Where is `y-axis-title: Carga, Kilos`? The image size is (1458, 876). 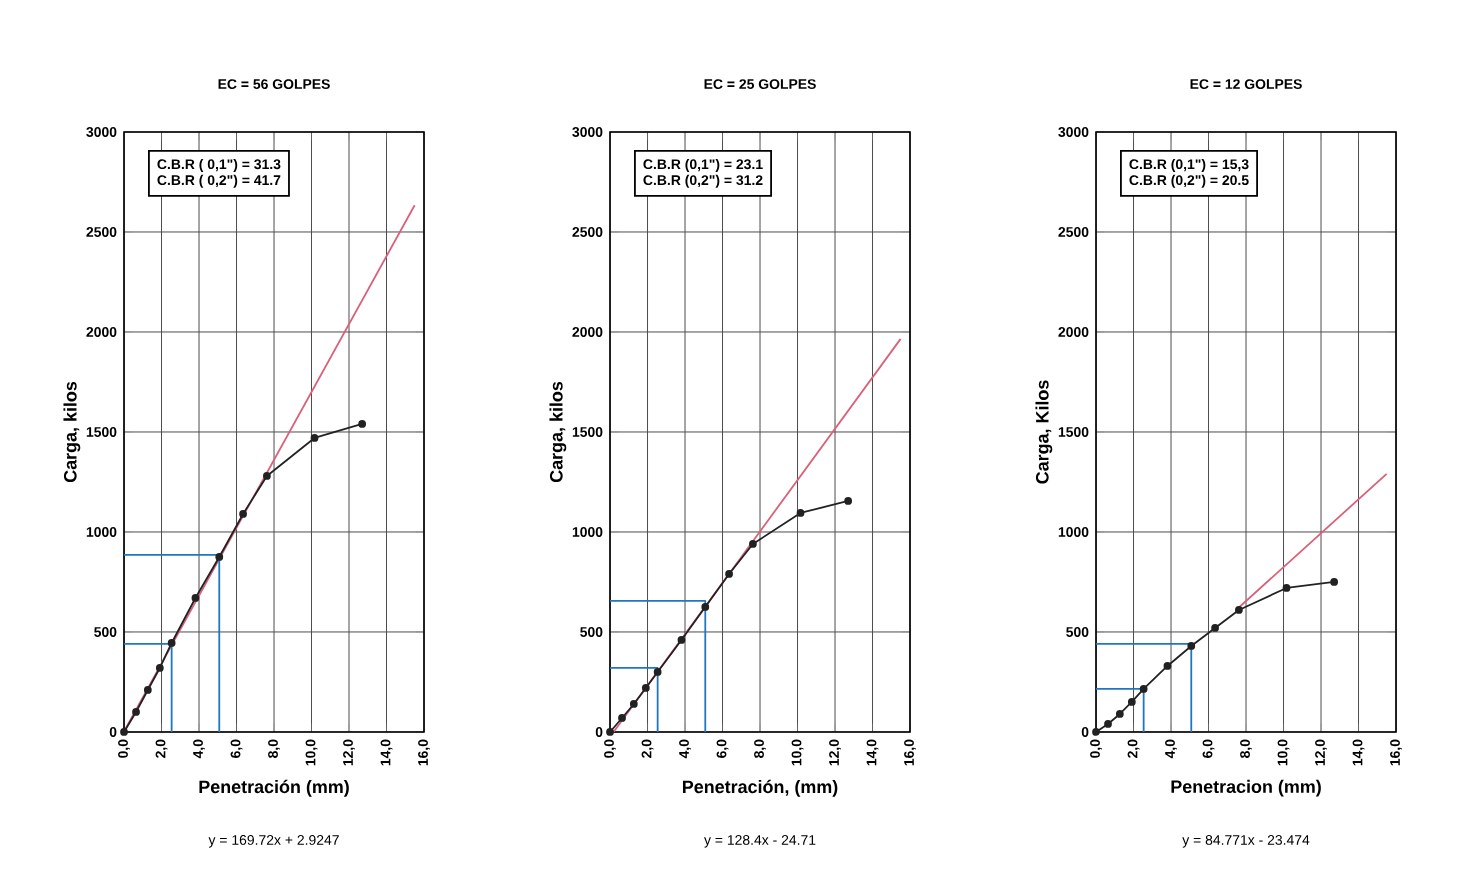 y-axis-title: Carga, Kilos is located at coordinates (1044, 432).